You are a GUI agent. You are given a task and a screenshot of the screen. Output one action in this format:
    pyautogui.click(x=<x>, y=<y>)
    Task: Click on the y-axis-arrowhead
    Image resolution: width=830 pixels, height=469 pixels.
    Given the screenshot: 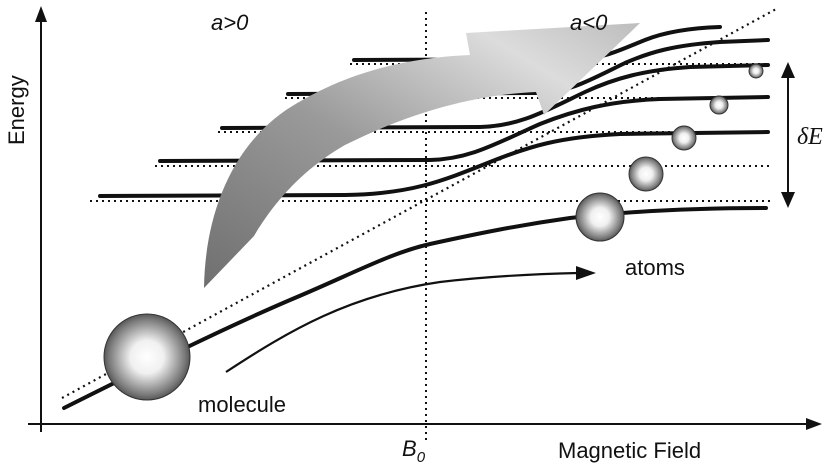 What is the action you would take?
    pyautogui.click(x=41, y=14)
    